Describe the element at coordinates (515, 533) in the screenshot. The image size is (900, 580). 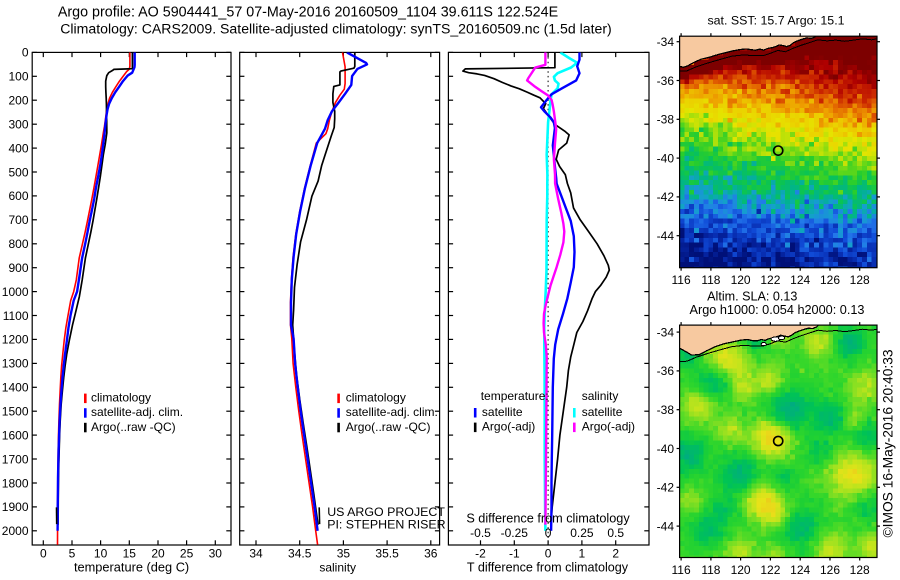
I see `svg-text: -0.25` at that location.